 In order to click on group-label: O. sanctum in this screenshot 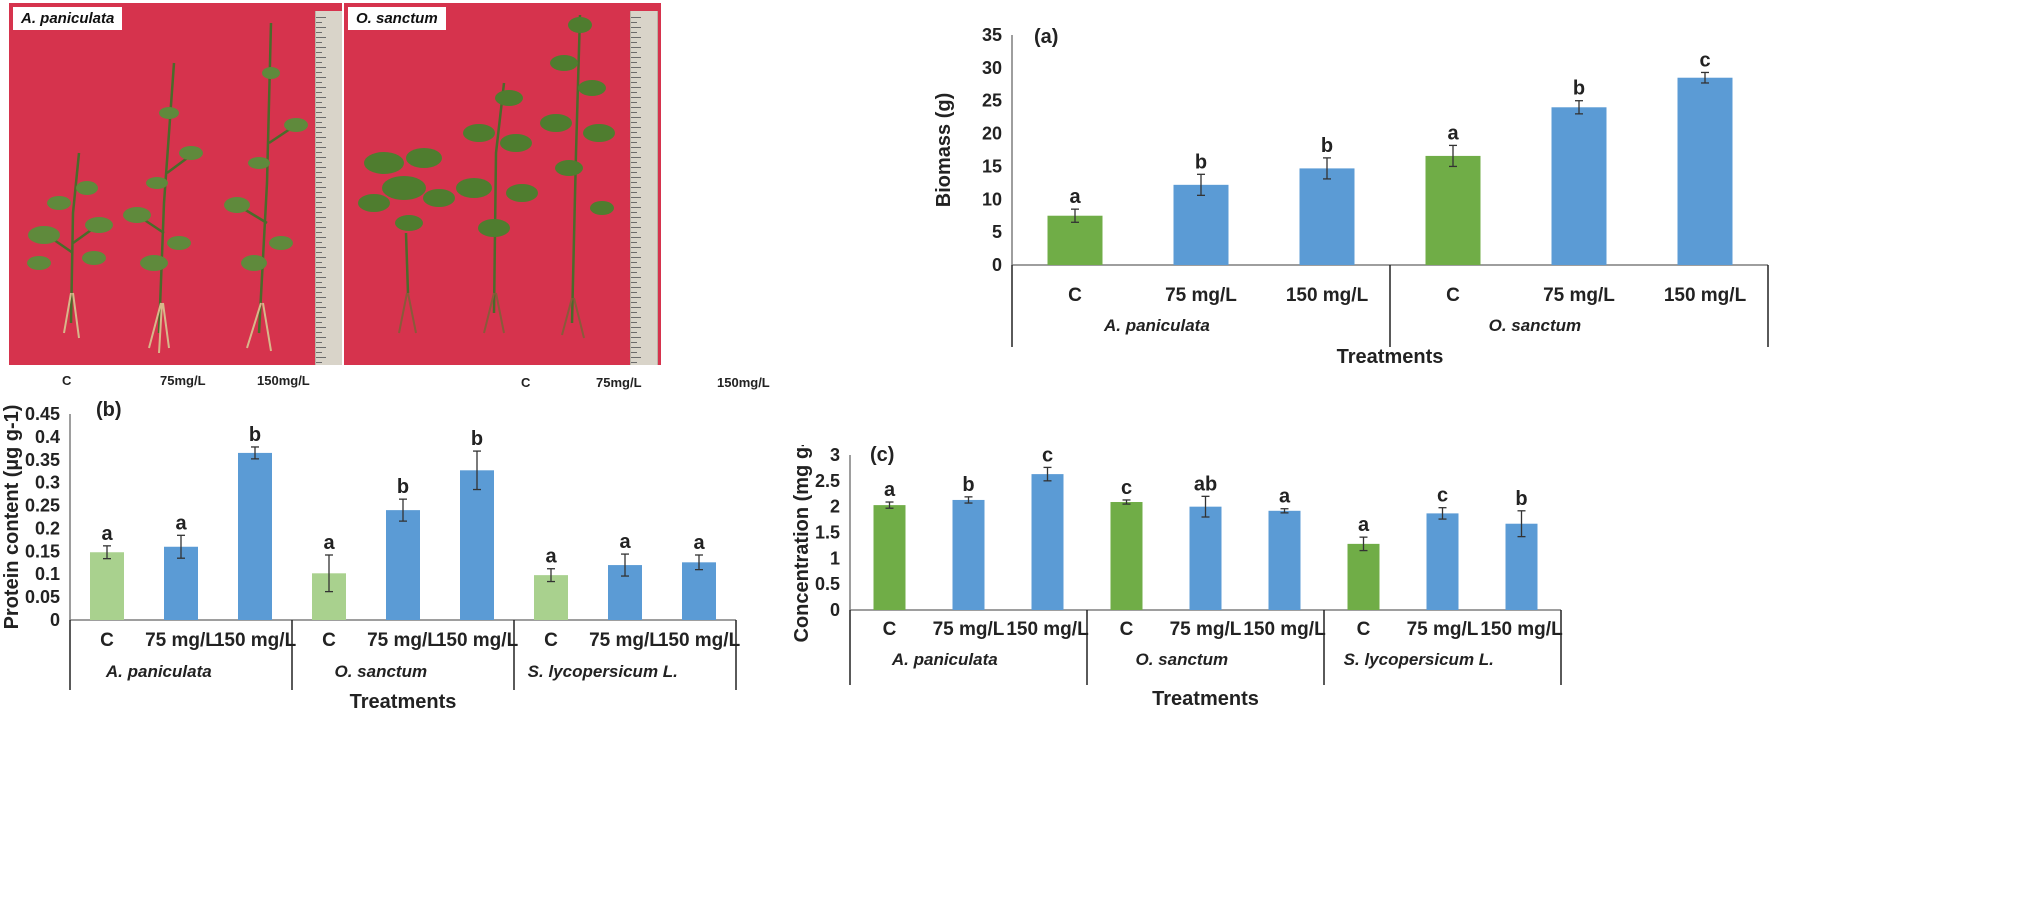, I will do `click(1182, 659)`.